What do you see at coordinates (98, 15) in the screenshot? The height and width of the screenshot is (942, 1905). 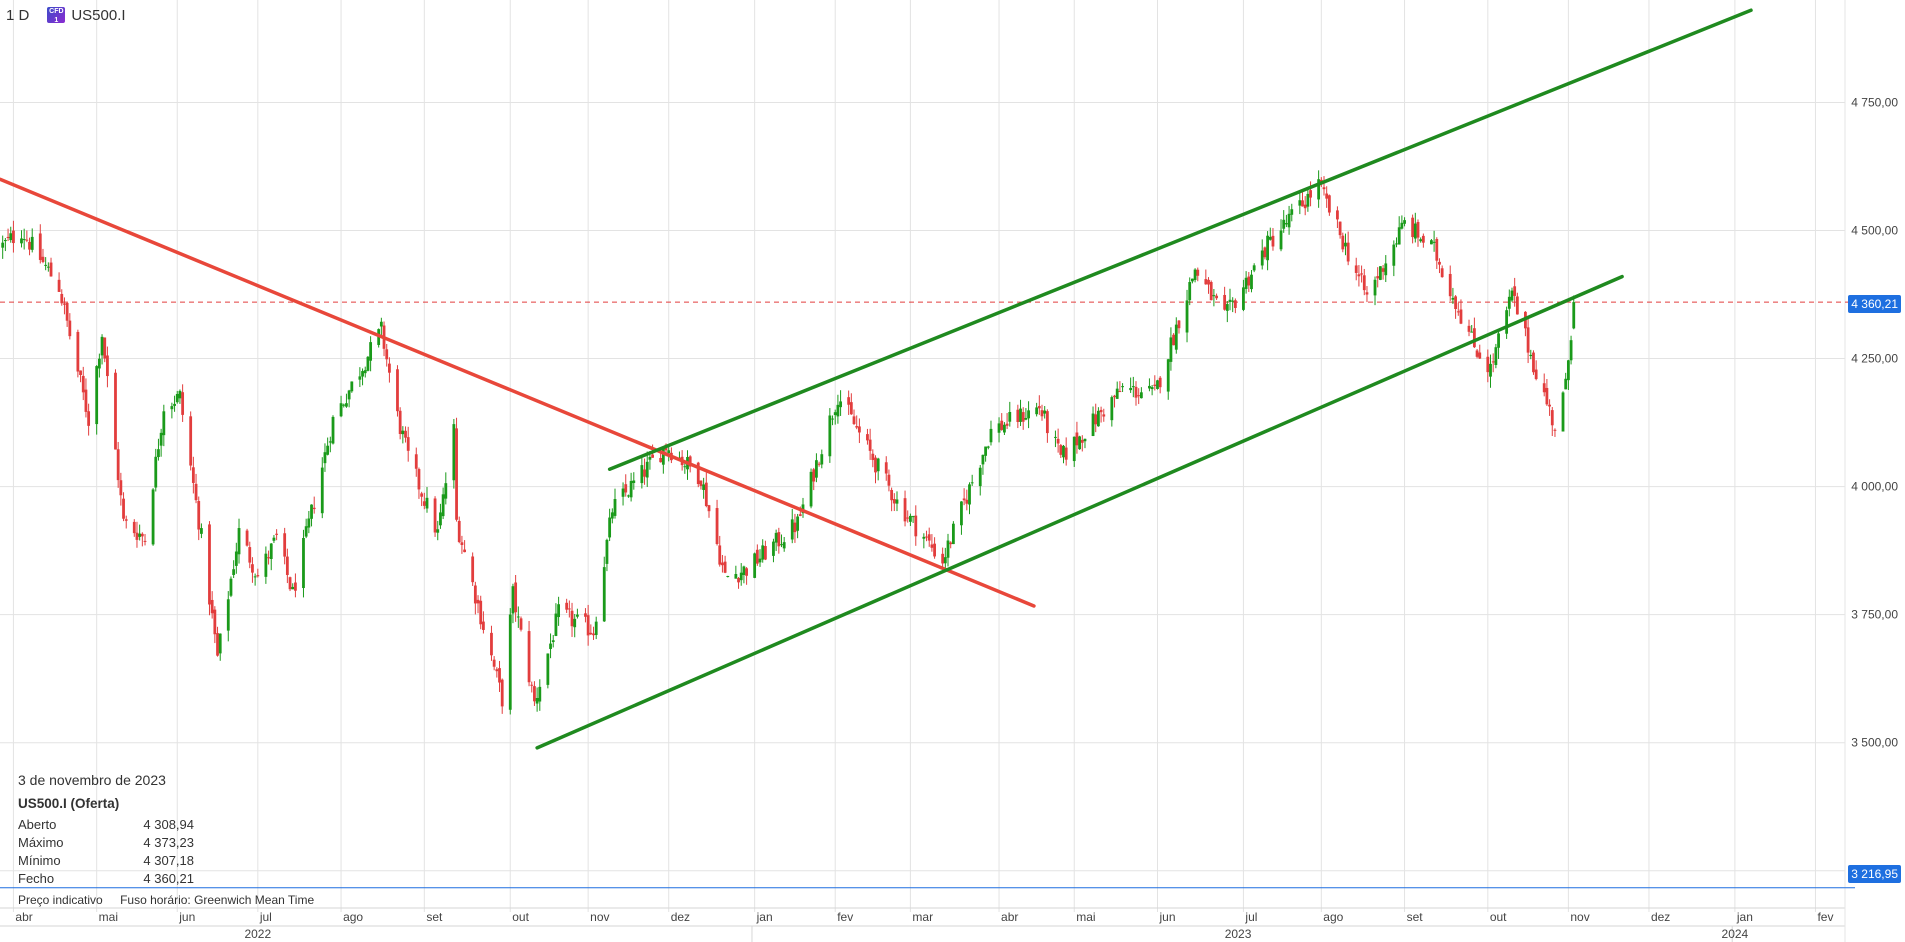 I see `symbol-name: US500.I` at bounding box center [98, 15].